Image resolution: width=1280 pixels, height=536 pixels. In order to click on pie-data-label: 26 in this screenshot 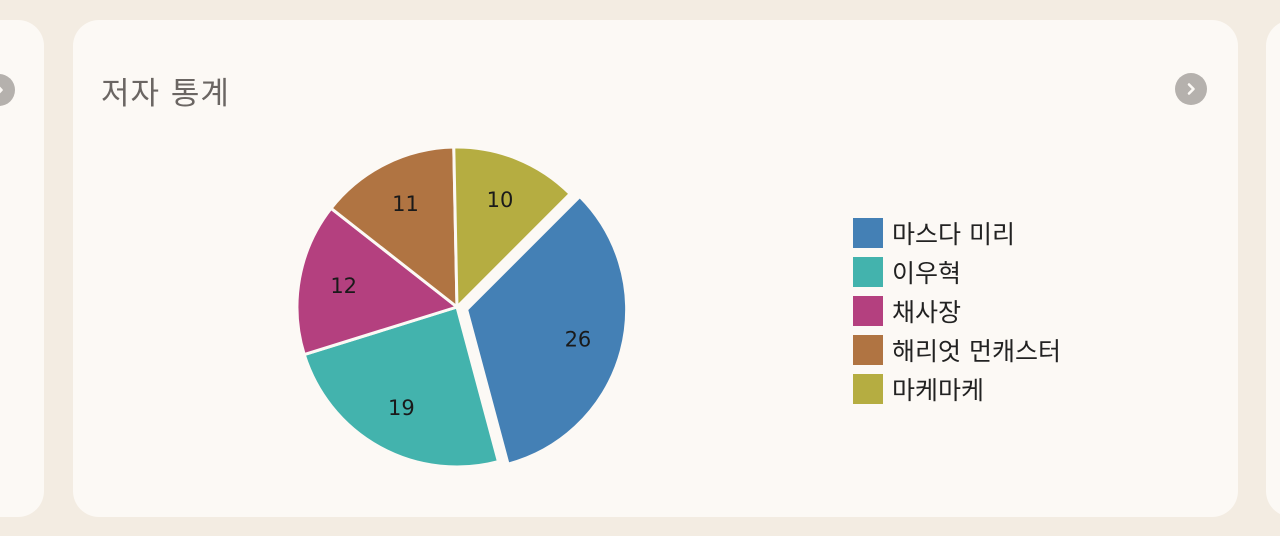, I will do `click(578, 339)`.